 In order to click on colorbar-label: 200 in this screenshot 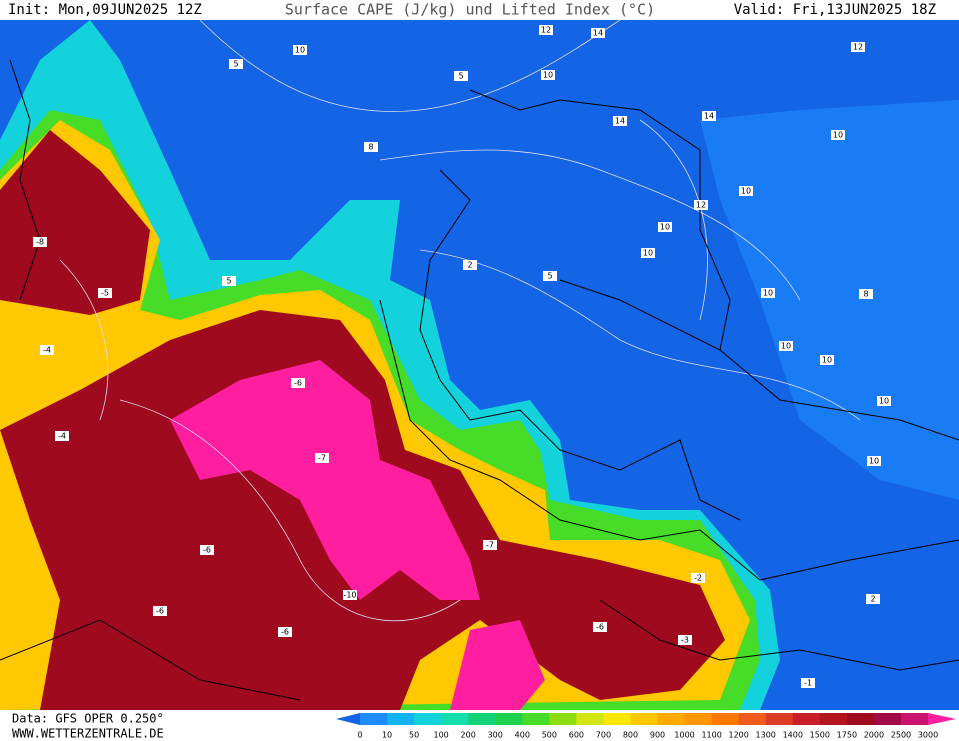, I will do `click(468, 735)`.